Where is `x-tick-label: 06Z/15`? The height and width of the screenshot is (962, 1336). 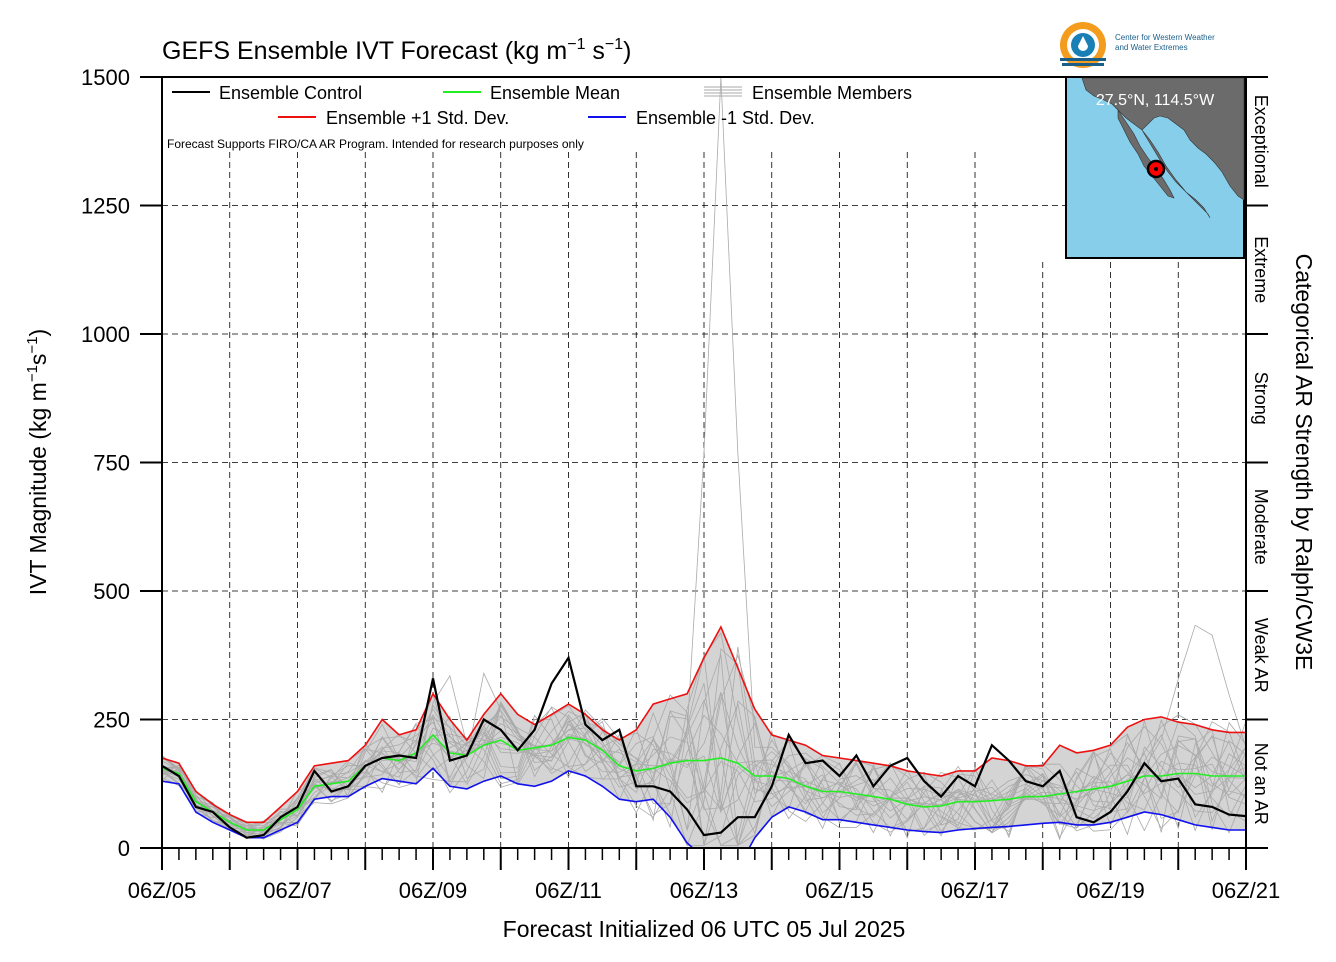
x-tick-label: 06Z/15 is located at coordinates (839, 890).